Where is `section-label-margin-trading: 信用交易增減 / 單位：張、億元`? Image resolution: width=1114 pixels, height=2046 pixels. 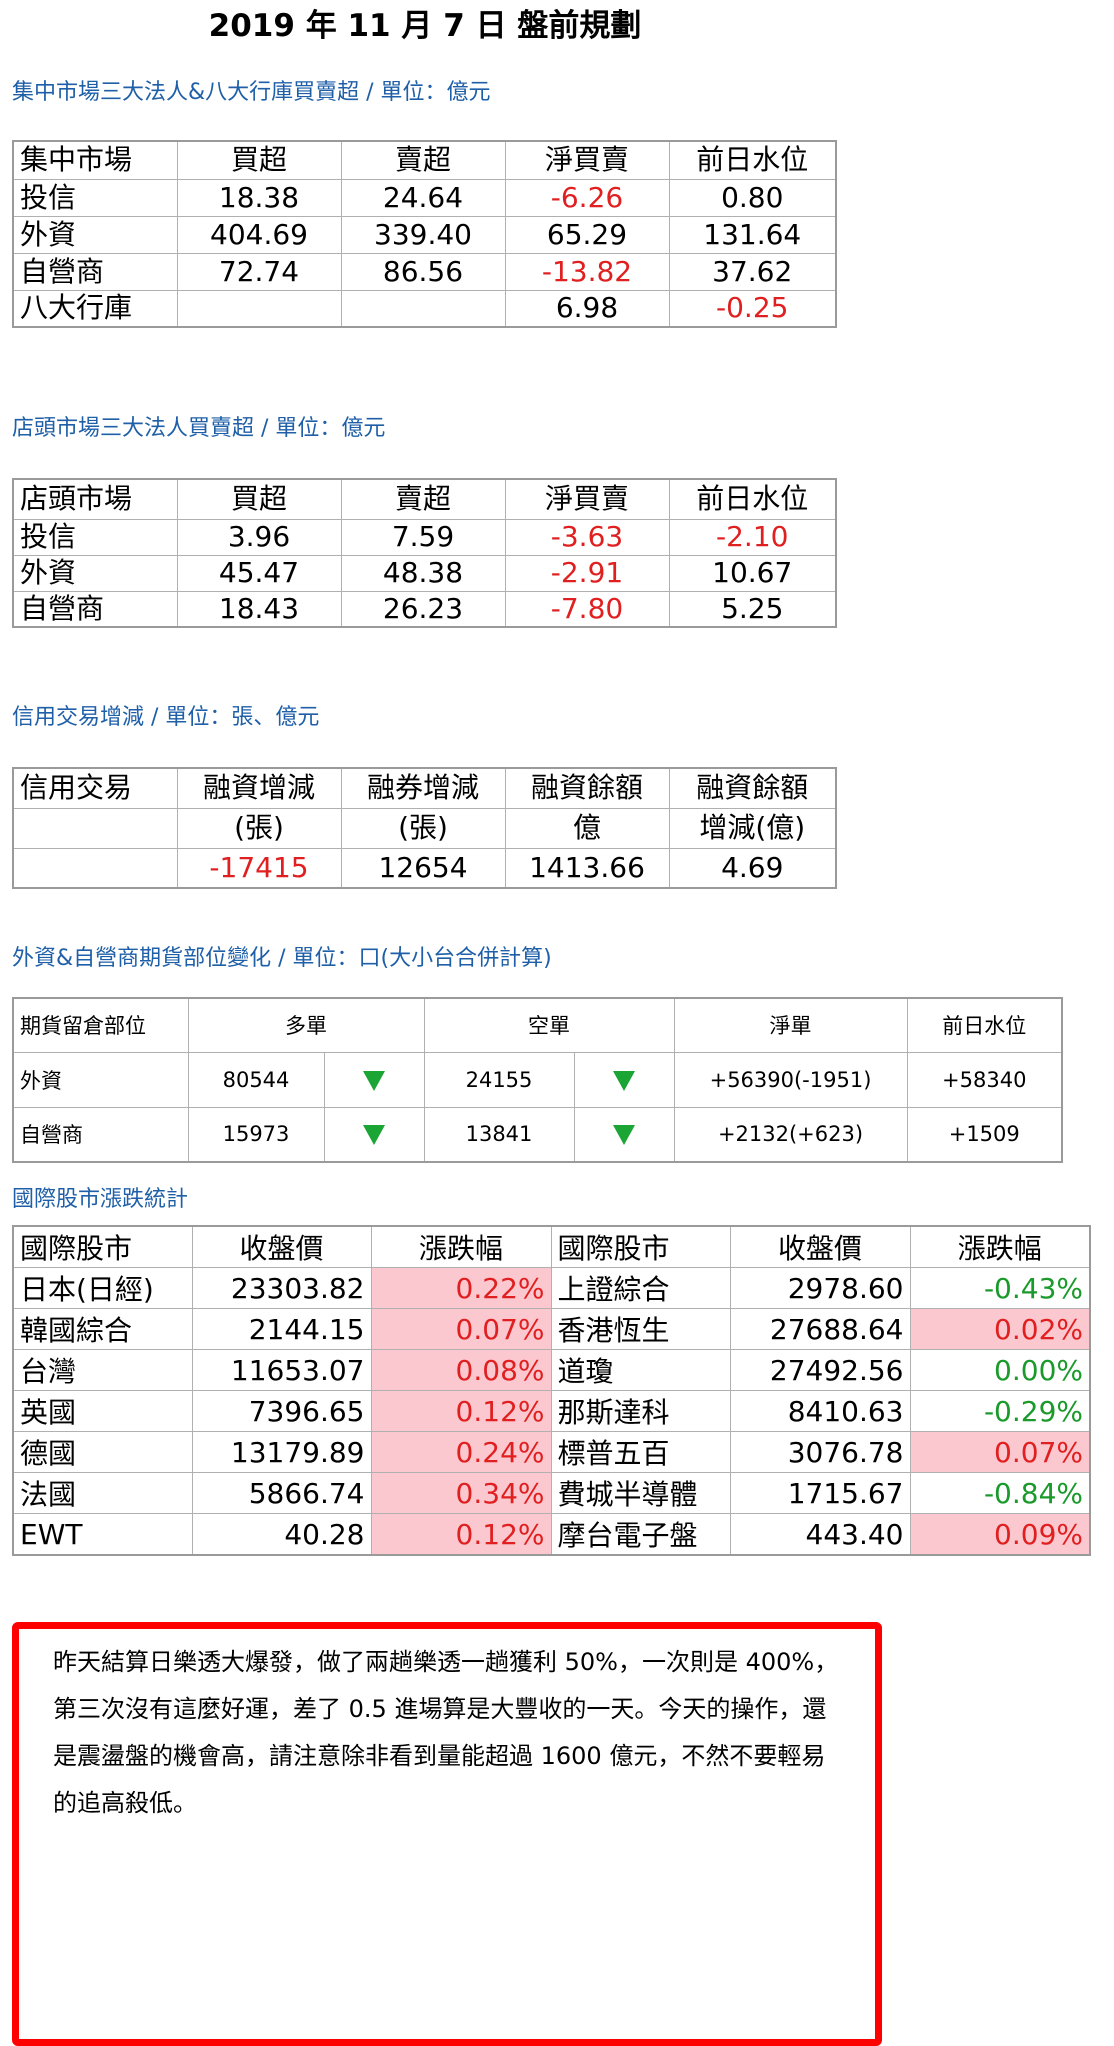
section-label-margin-trading: 信用交易增減 / 單位：張、億元 is located at coordinates (166, 717).